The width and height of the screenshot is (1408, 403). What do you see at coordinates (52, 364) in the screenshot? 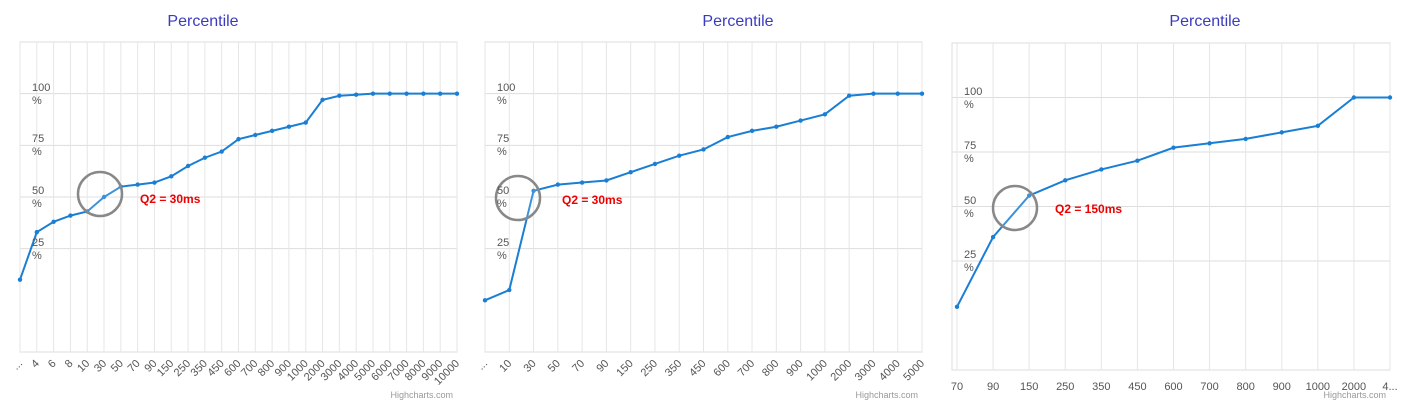
I see `x-tick-label: 6` at bounding box center [52, 364].